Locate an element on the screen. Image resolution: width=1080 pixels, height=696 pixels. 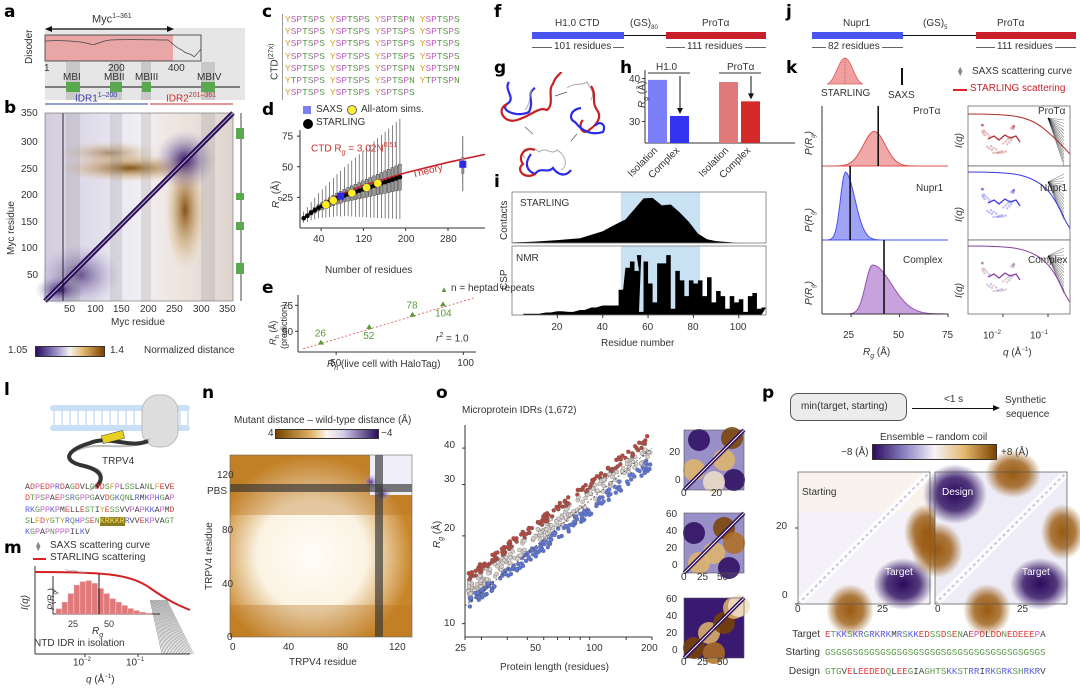
residue: D is located at coordinates (1015, 634).